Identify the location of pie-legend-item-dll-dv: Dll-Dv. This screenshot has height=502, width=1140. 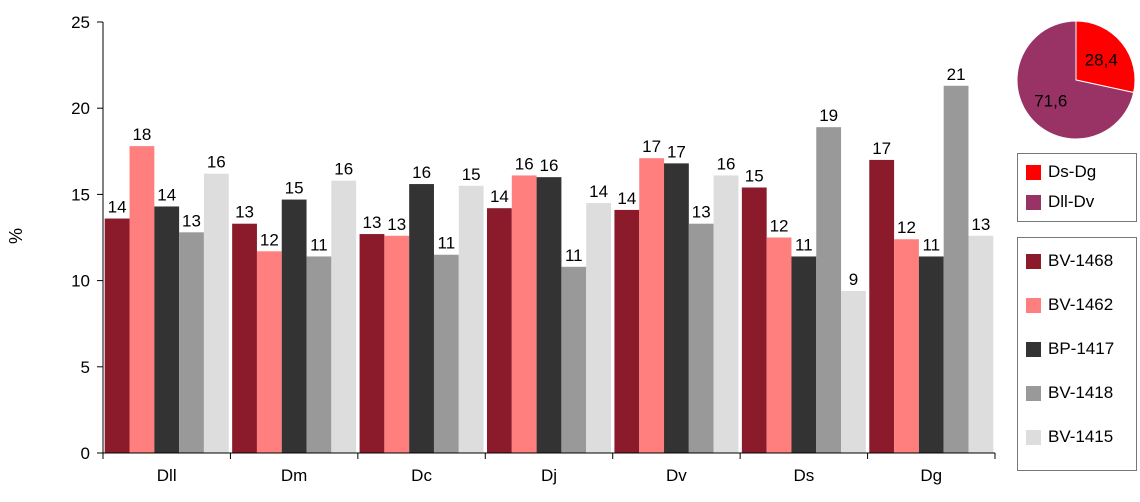
(1060, 202).